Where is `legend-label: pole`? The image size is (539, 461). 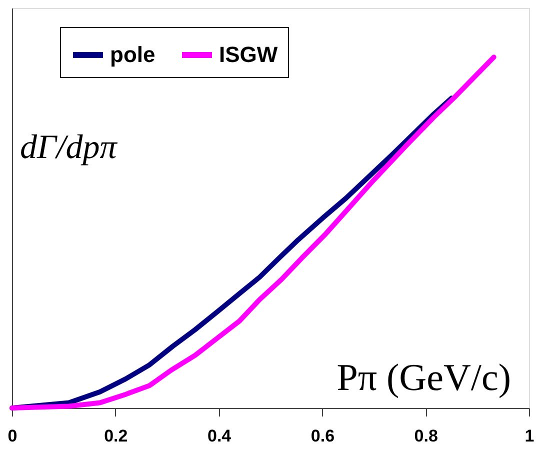
legend-label: pole is located at coordinates (133, 54).